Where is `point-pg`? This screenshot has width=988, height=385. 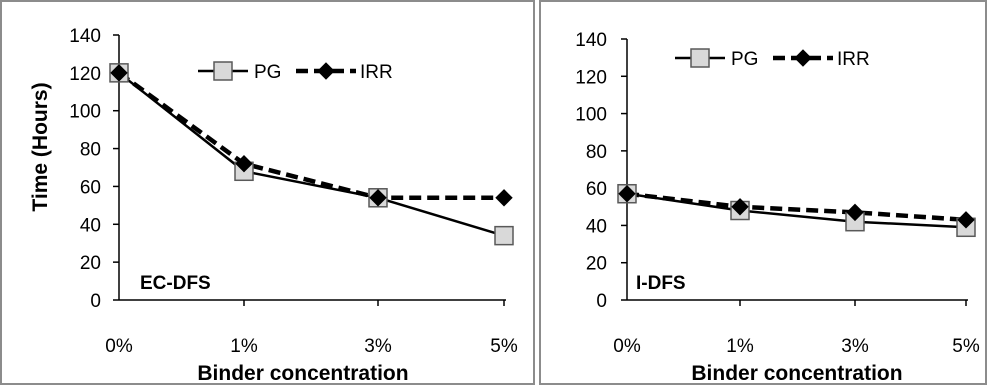 point-pg is located at coordinates (504, 235).